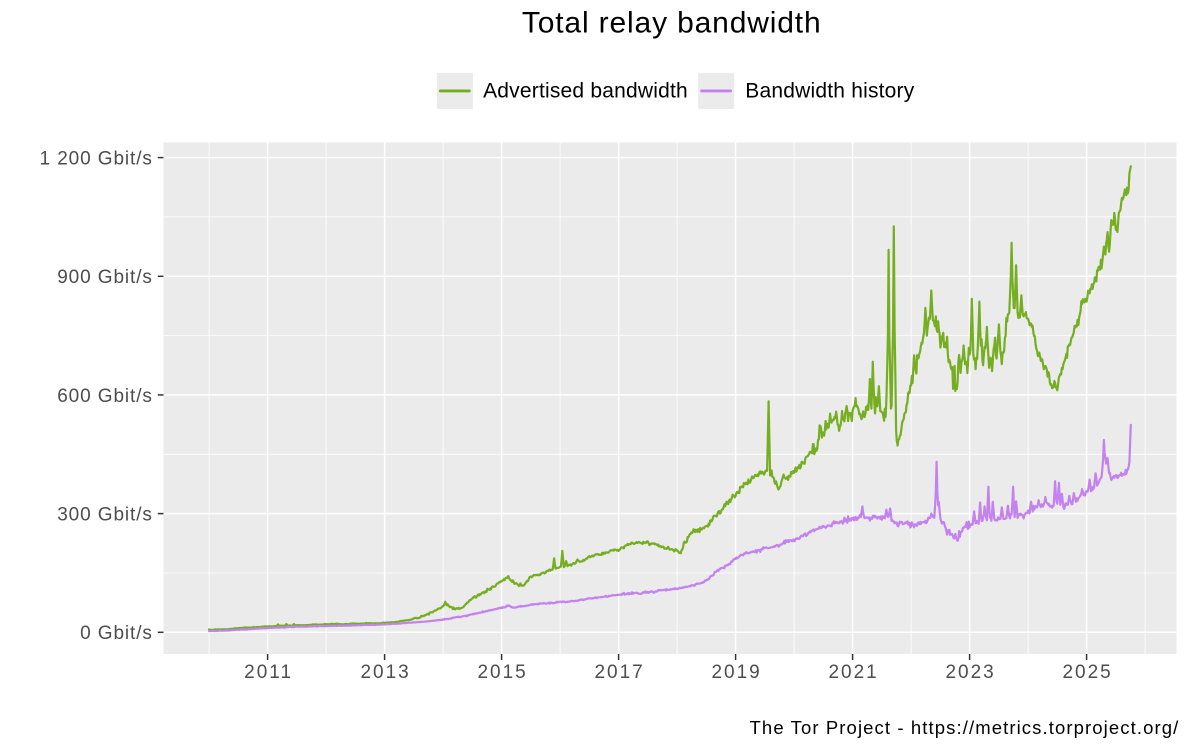 This screenshot has height=755, width=1200. What do you see at coordinates (619, 672) in the screenshot?
I see `svg-text: 2017` at bounding box center [619, 672].